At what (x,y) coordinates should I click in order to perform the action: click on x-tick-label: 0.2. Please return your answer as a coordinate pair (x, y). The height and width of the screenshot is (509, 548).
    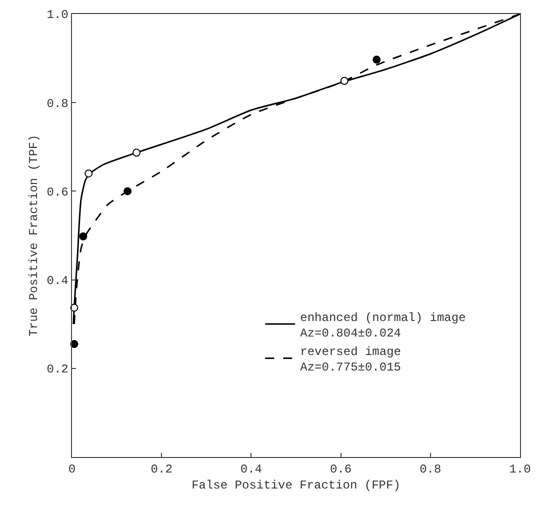
    Looking at the image, I should click on (161, 469).